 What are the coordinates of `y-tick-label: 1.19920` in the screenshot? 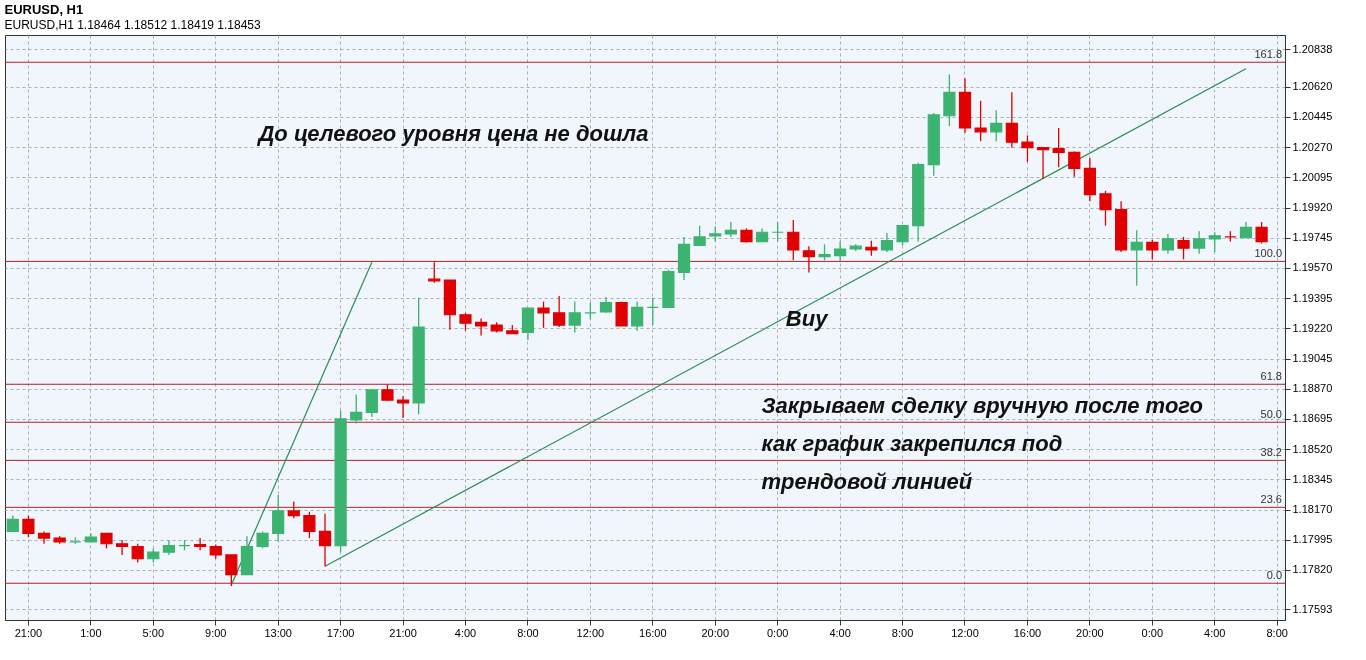 It's located at (1312, 207).